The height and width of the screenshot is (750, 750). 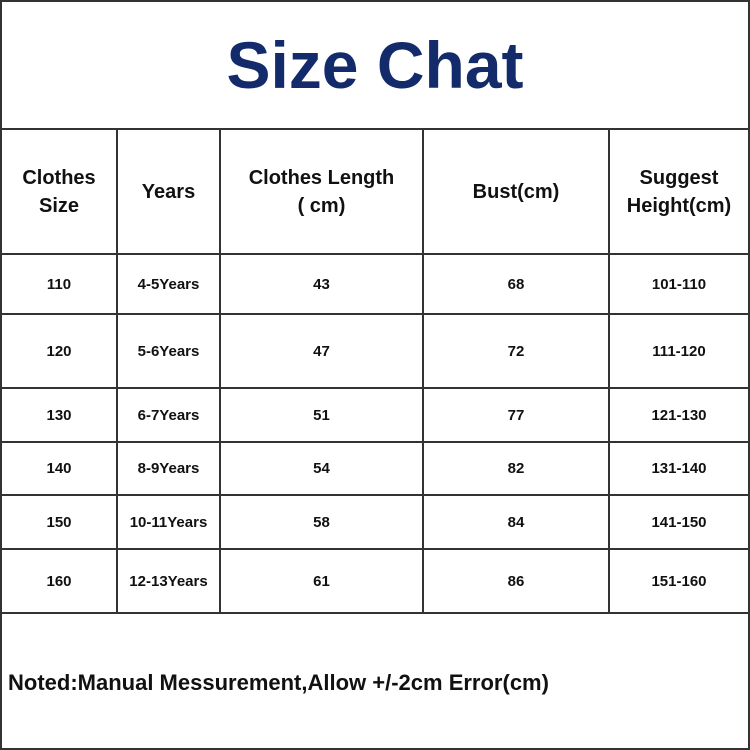 What do you see at coordinates (516, 351) in the screenshot?
I see `cell-bust: 72` at bounding box center [516, 351].